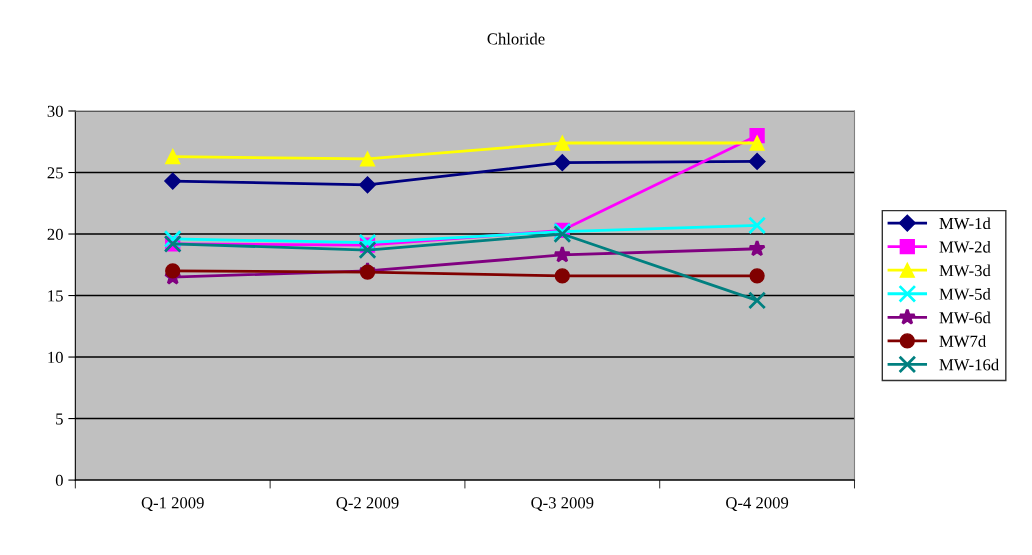  Describe the element at coordinates (965, 246) in the screenshot. I see `legend-label: MW-2d` at that location.